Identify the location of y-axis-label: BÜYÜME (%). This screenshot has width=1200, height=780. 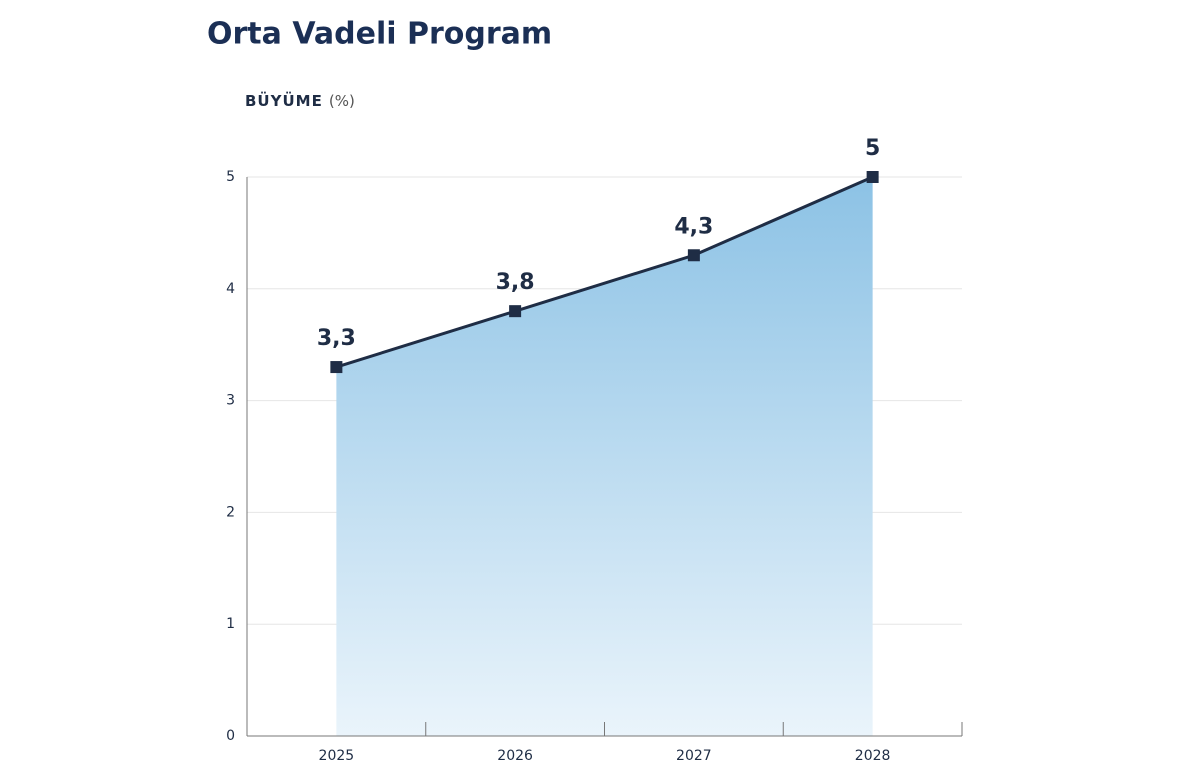
(300, 100).